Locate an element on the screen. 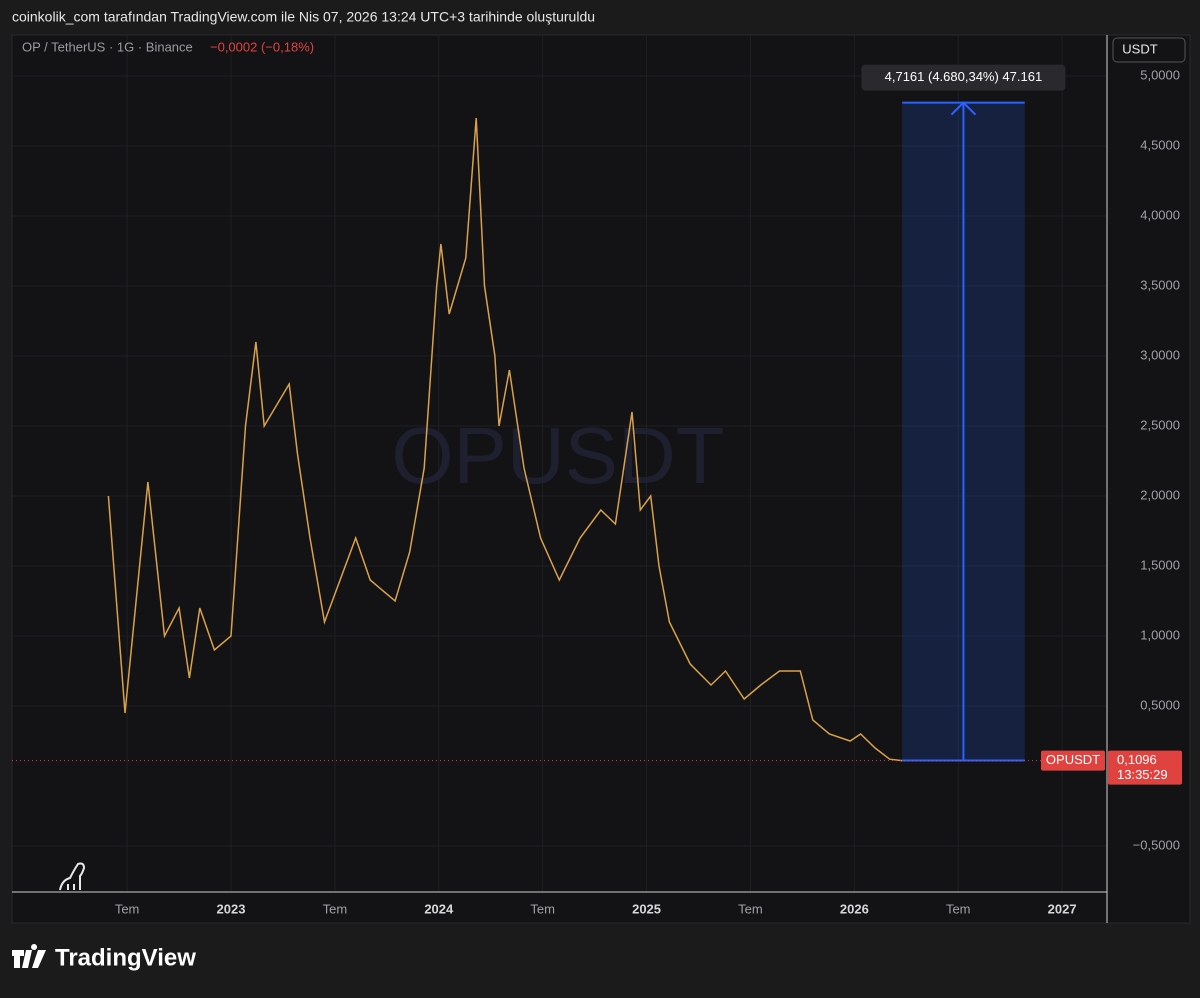 The image size is (1200, 998). x-tick-label: 2025 is located at coordinates (646, 908).